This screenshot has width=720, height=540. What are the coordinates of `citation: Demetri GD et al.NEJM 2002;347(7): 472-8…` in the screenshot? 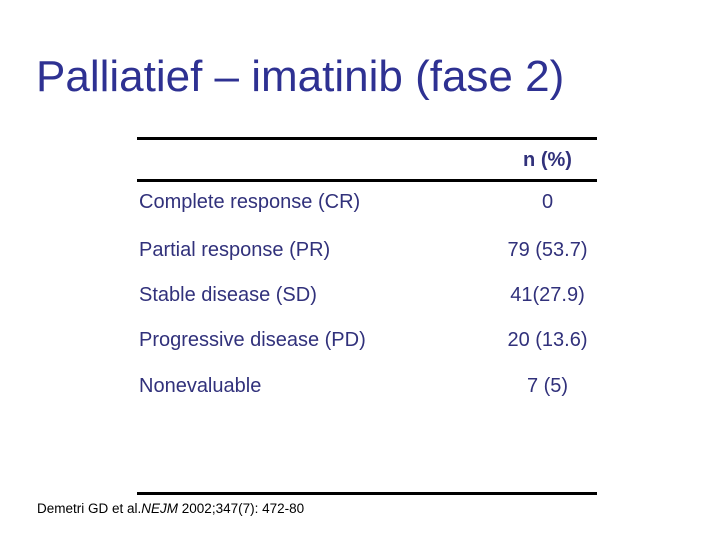 It's located at (170, 508).